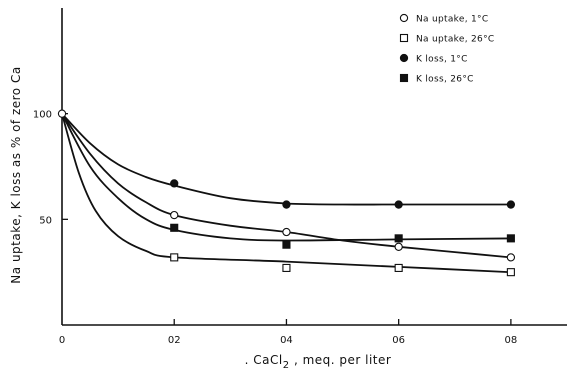  I want to click on y-axis-label: Na uptake, K loss as % of zero Ca, so click(16, 174).